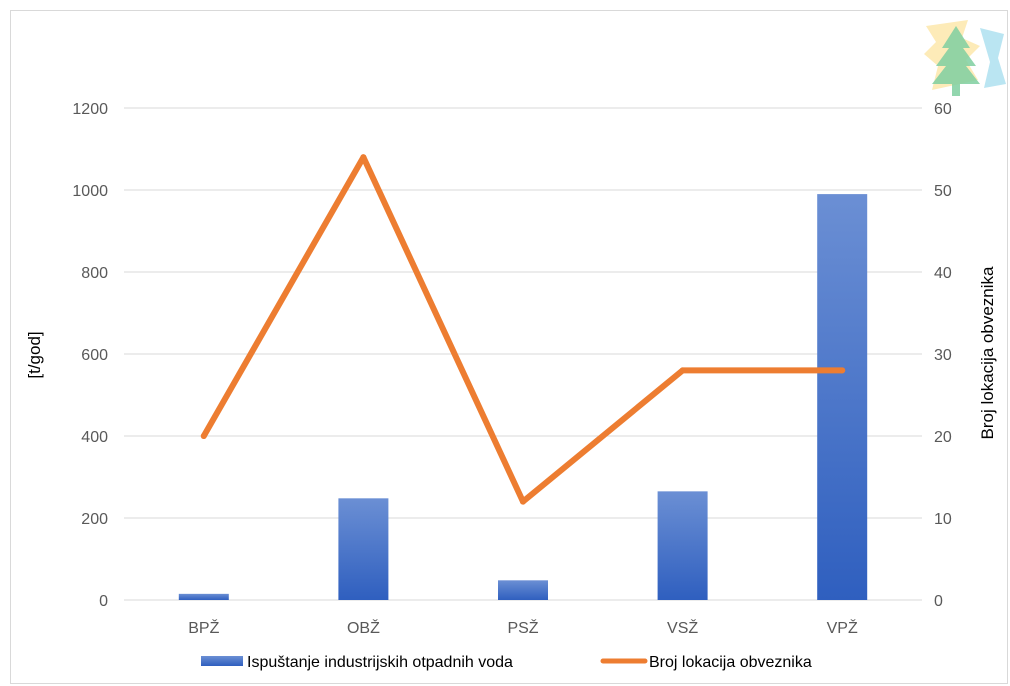 Image resolution: width=1010 pixels, height=686 pixels. What do you see at coordinates (203, 596) in the screenshot?
I see `bar-BPŽ` at bounding box center [203, 596].